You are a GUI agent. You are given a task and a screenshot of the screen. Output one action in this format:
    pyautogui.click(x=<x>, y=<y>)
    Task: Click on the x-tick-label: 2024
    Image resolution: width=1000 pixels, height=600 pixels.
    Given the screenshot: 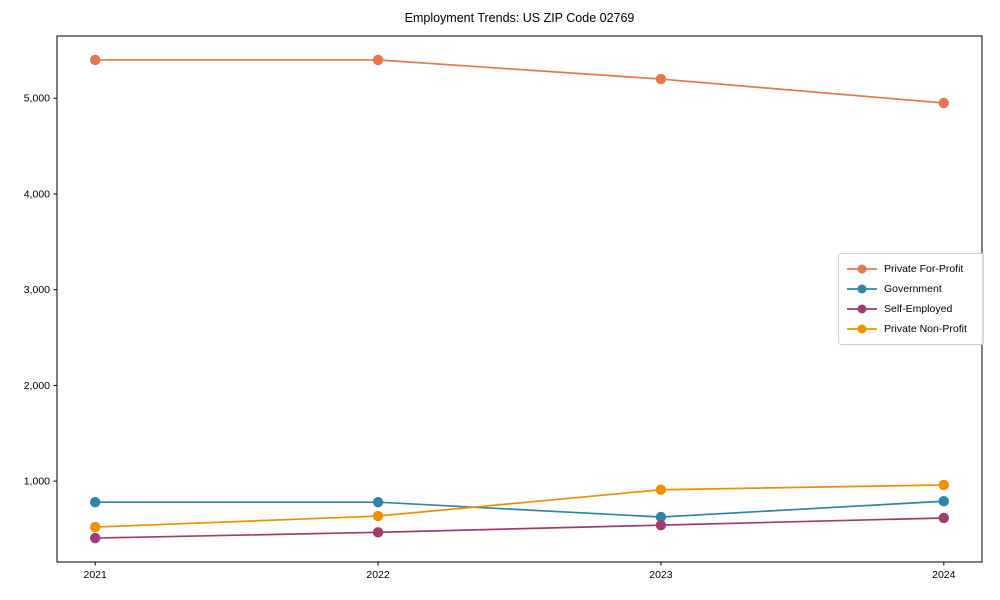 What is the action you would take?
    pyautogui.click(x=944, y=575)
    